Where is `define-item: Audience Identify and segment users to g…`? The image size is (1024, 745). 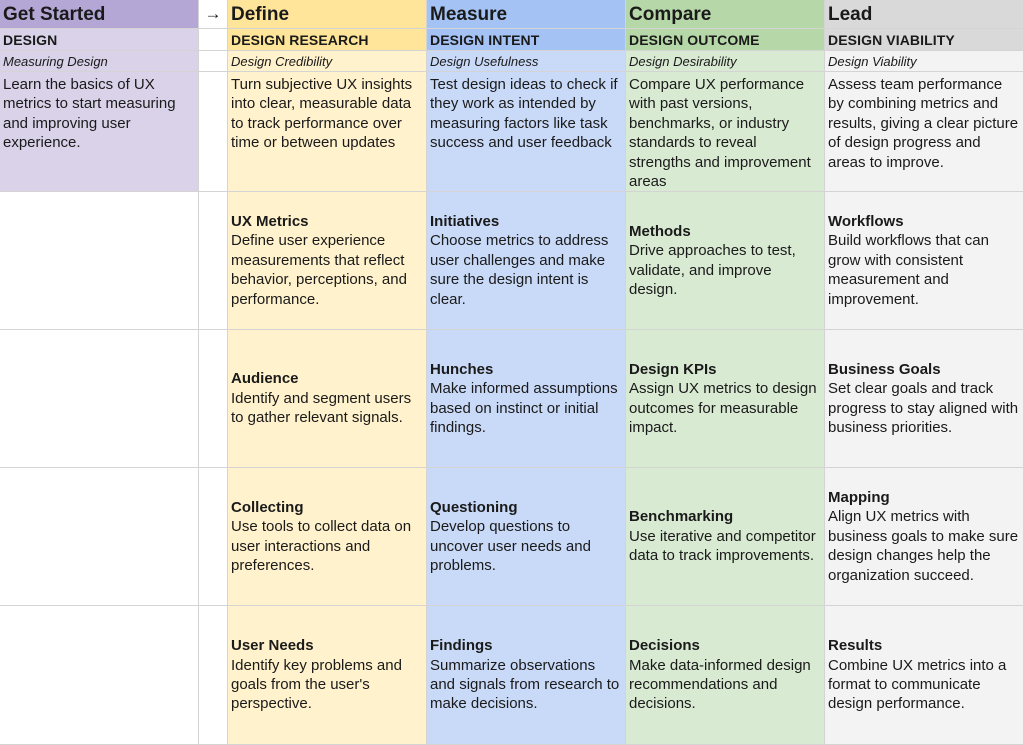
define-item: Audience Identify and segment users to g… is located at coordinates (327, 399).